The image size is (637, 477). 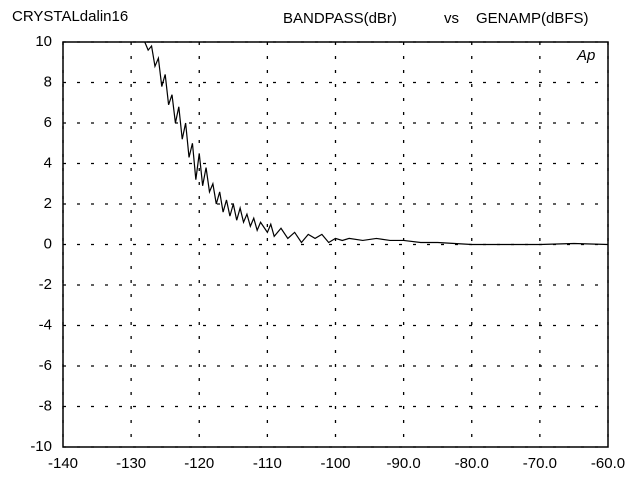 I want to click on y-tick-label: -4, so click(x=45, y=324).